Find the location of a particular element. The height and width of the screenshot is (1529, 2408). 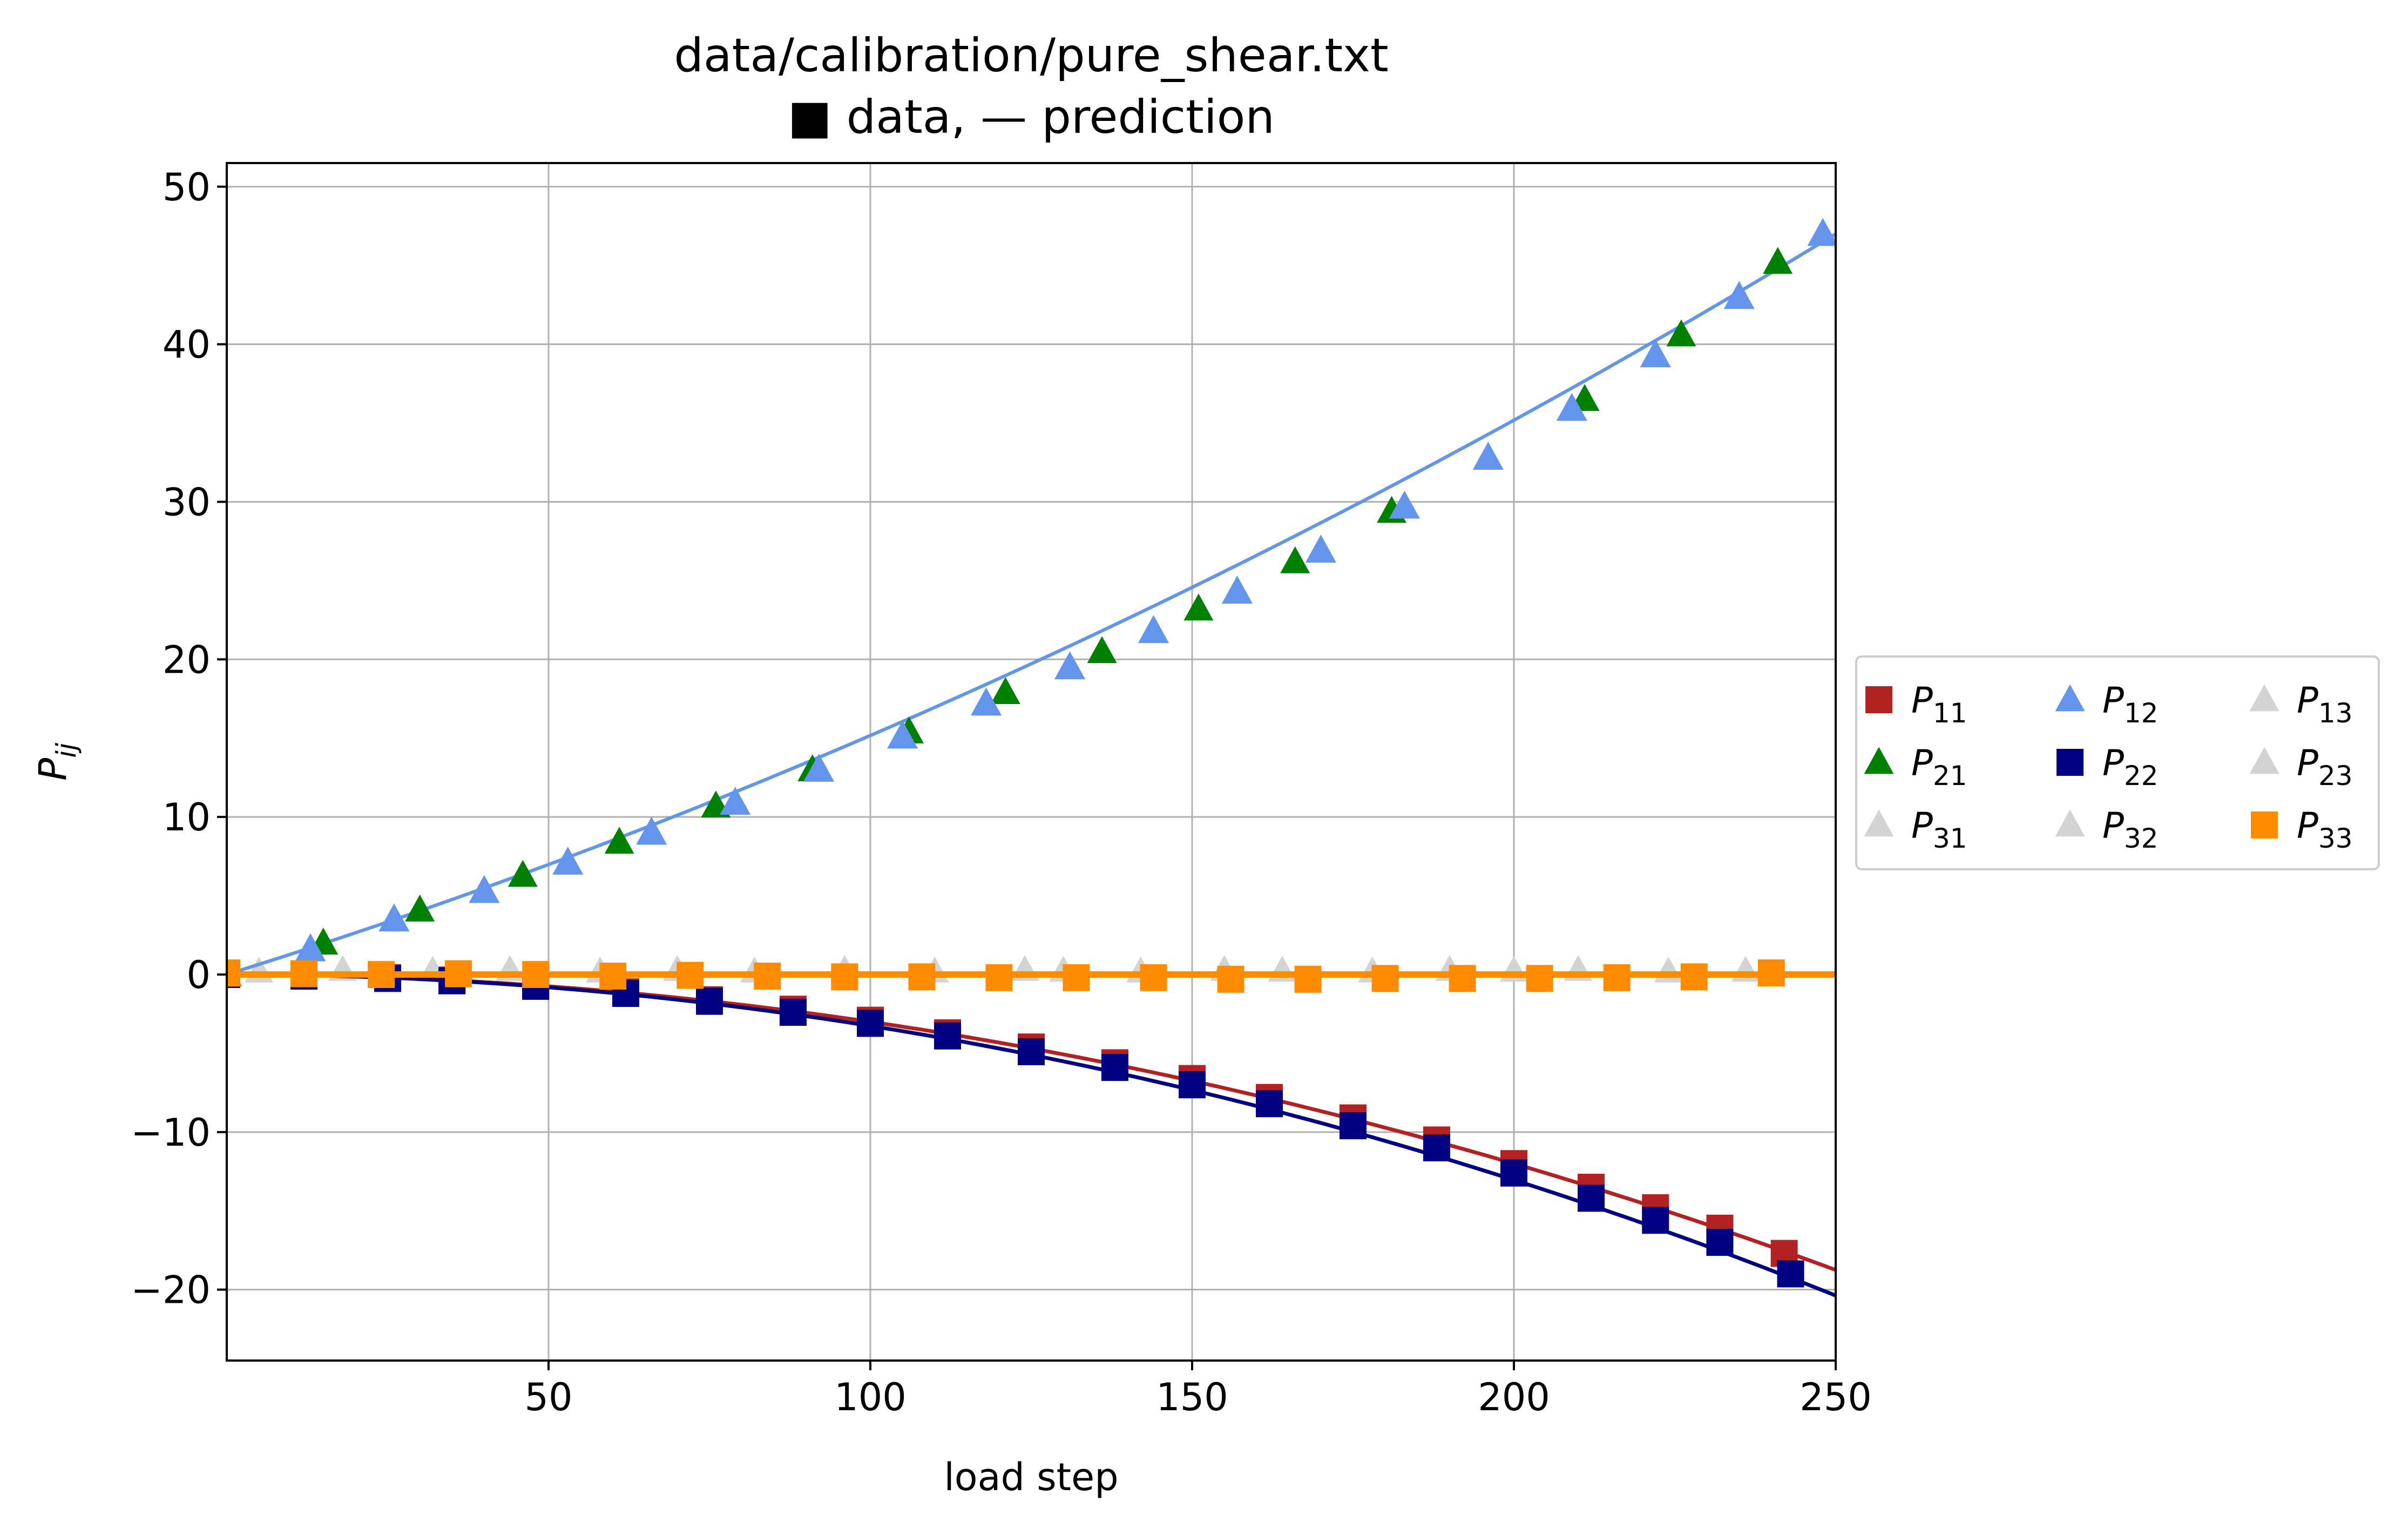

y-tick-label: 40 is located at coordinates (187, 345).